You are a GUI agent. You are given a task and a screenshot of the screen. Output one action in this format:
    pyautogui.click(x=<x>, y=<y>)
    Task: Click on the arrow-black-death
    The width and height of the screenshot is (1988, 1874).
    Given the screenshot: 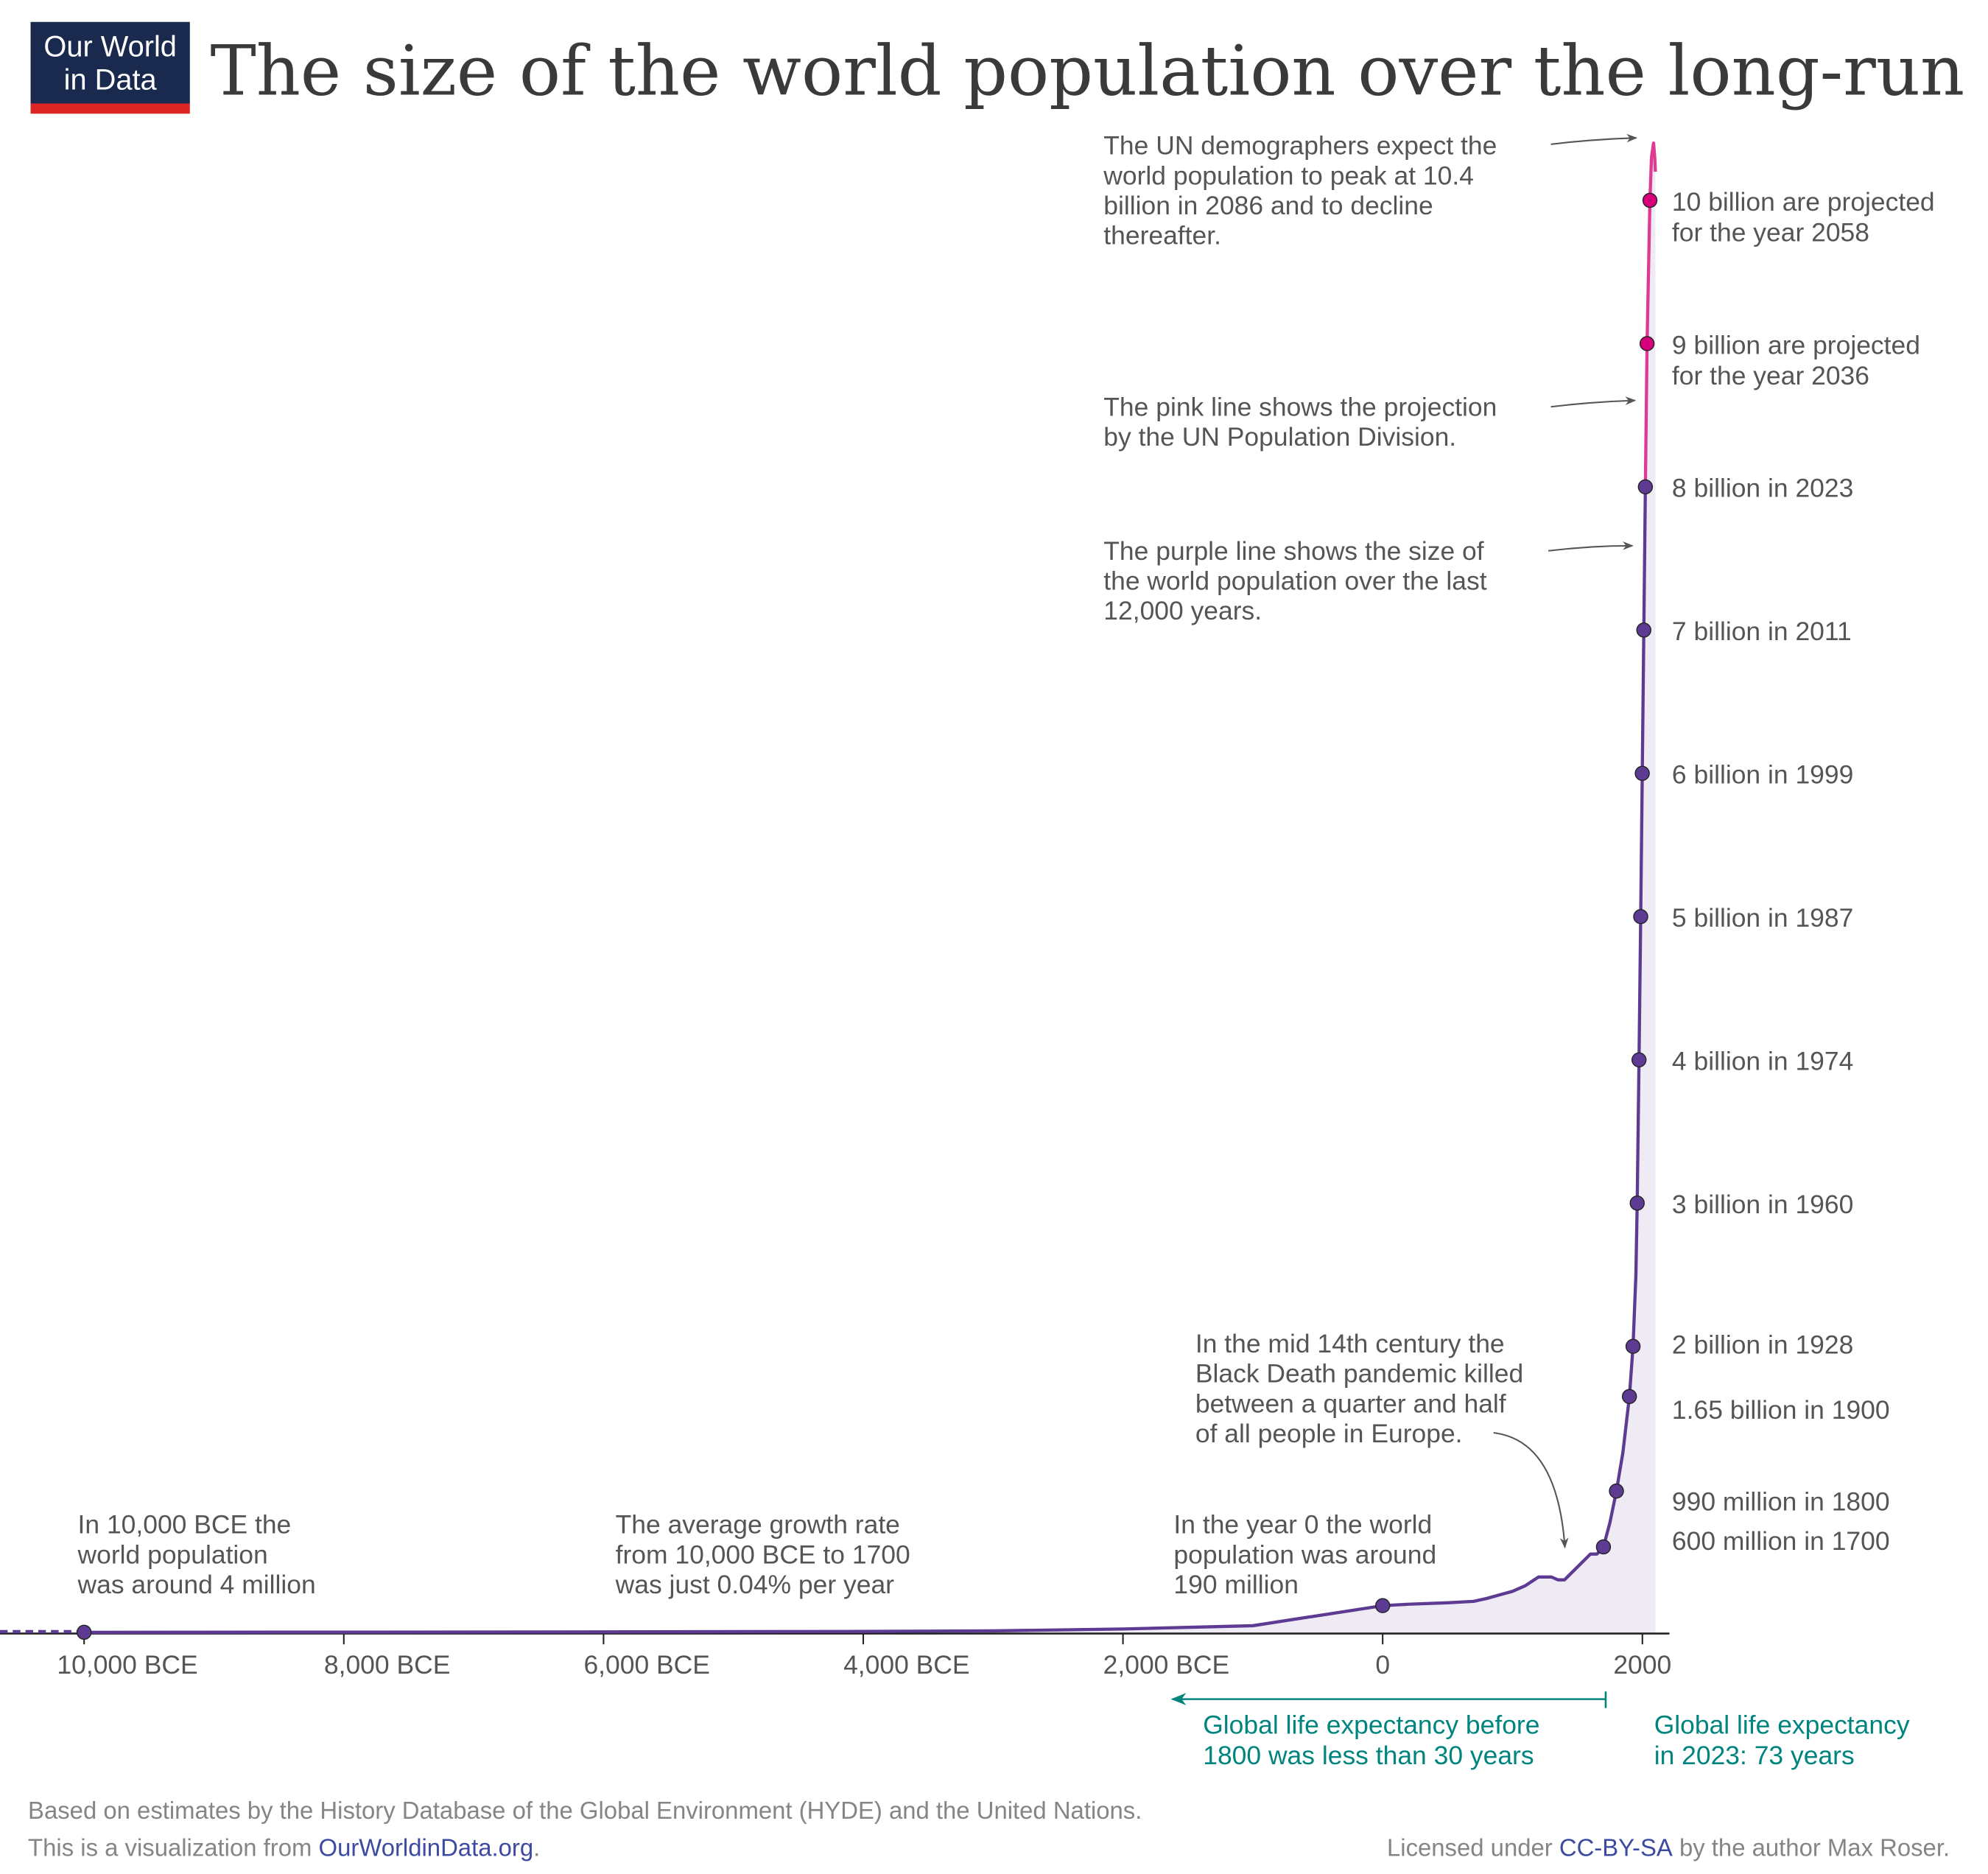 What is the action you would take?
    pyautogui.click(x=1531, y=1490)
    